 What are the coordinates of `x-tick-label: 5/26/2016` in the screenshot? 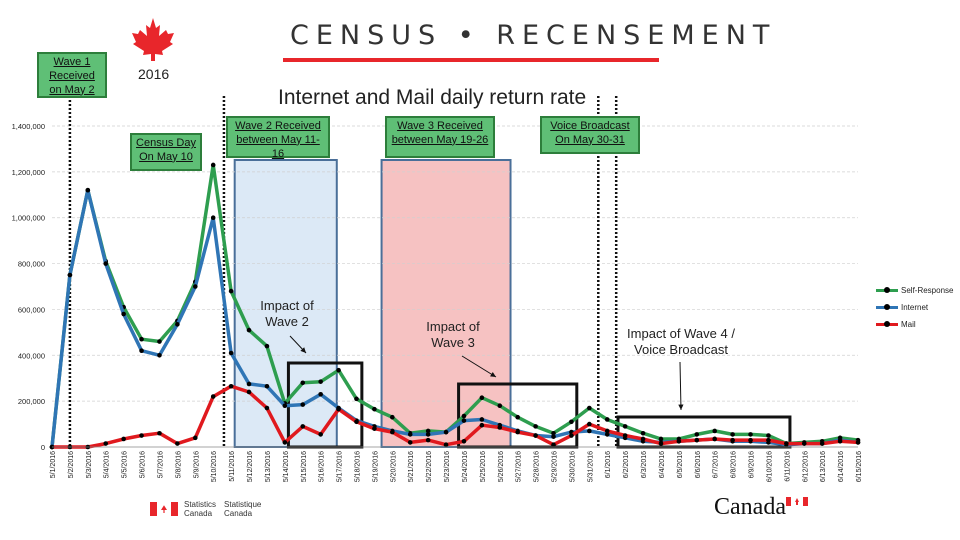 It's located at (501, 466).